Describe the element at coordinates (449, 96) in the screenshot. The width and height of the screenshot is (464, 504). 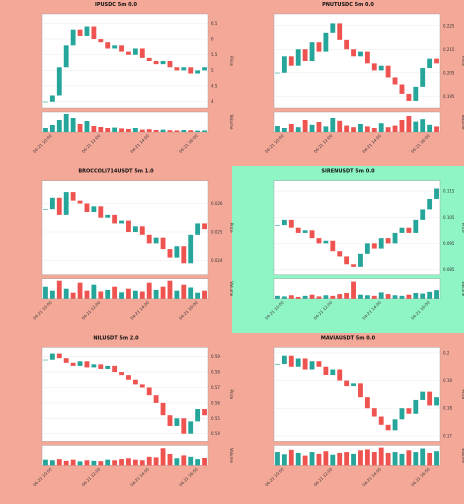
I see `y-tick-label: 0.195` at that location.